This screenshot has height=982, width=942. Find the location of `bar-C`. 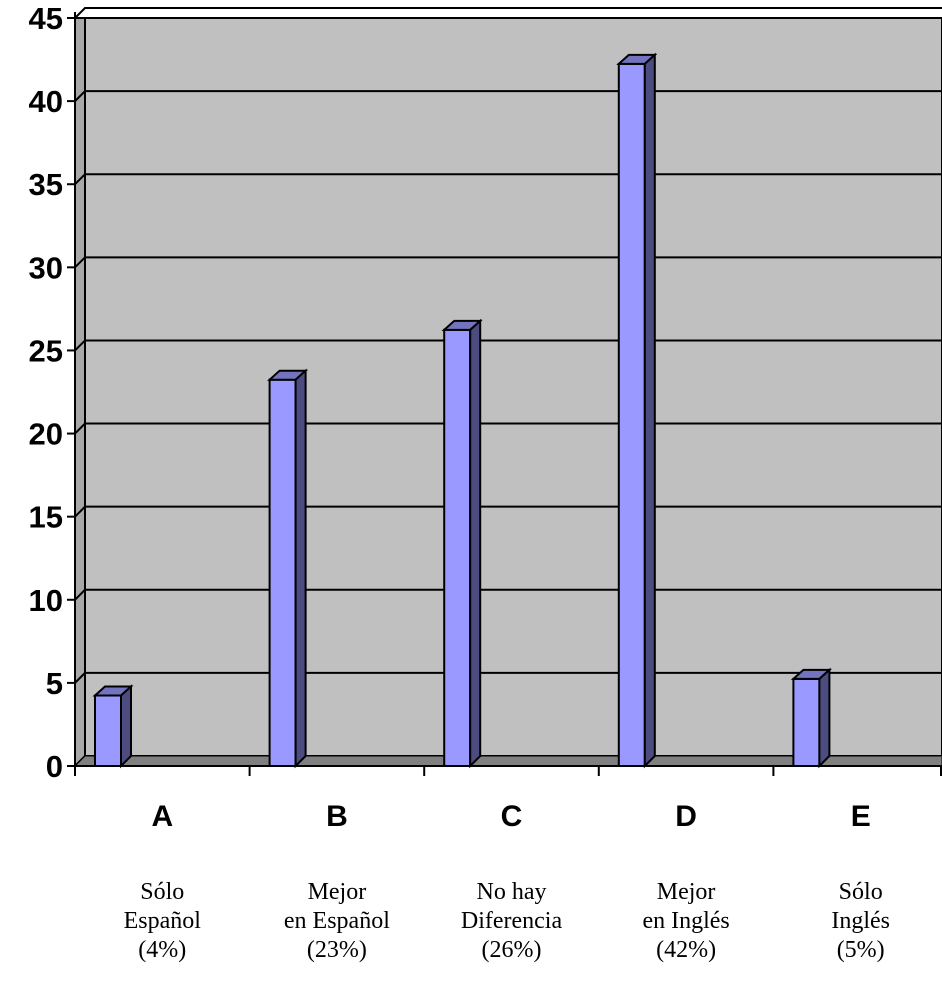

bar-C is located at coordinates (462, 543).